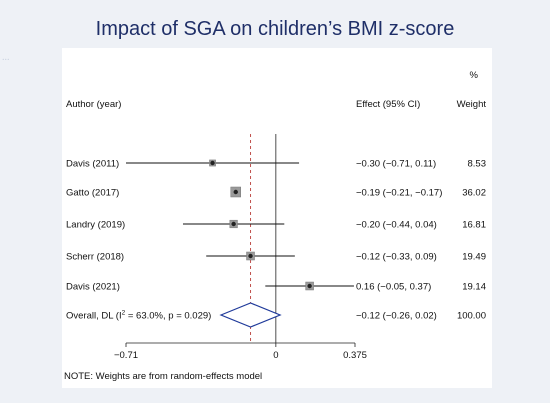 The height and width of the screenshot is (403, 550). I want to click on study-weight-value: 19.14, so click(474, 287).